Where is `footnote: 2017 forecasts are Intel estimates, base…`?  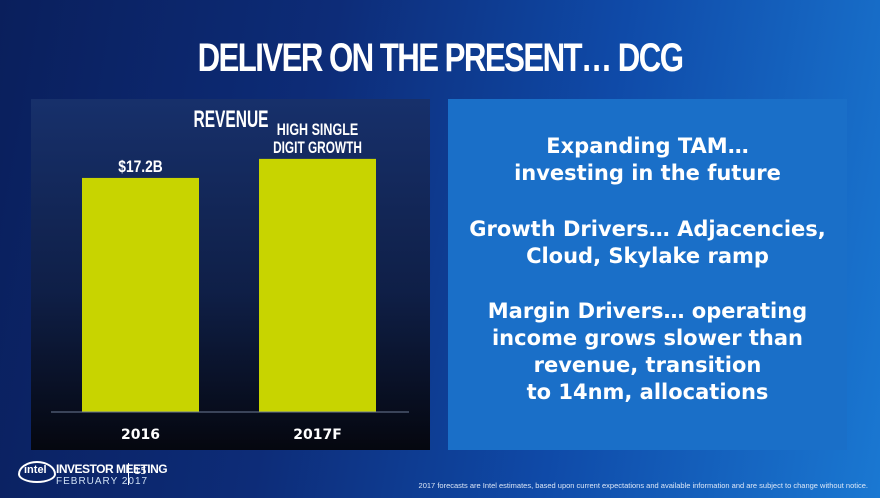
footnote: 2017 forecasts are Intel estimates, base… is located at coordinates (643, 485).